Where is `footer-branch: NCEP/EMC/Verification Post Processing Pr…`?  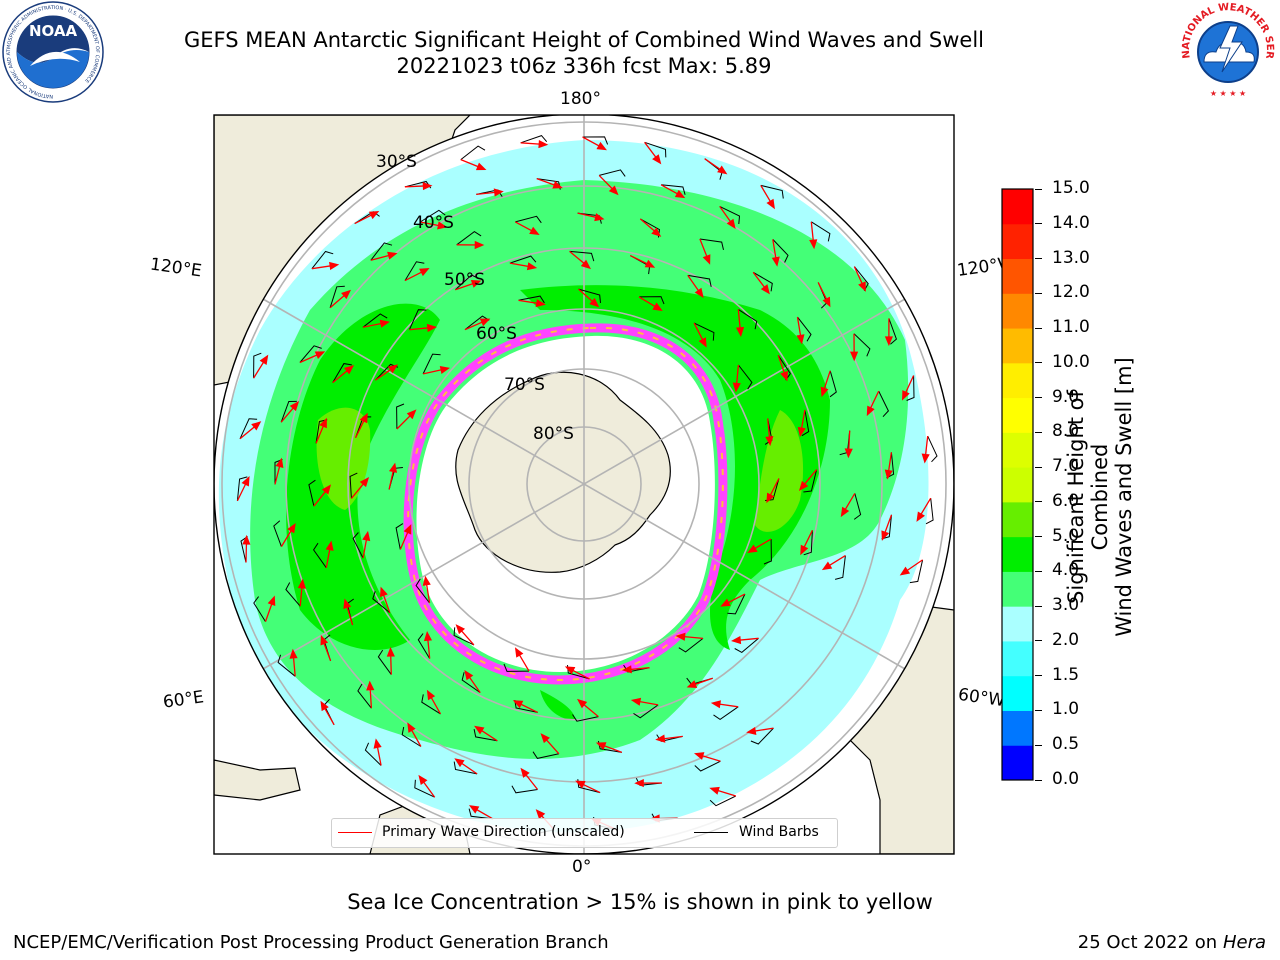
footer-branch: NCEP/EMC/Verification Post Processing Pr… is located at coordinates (311, 942).